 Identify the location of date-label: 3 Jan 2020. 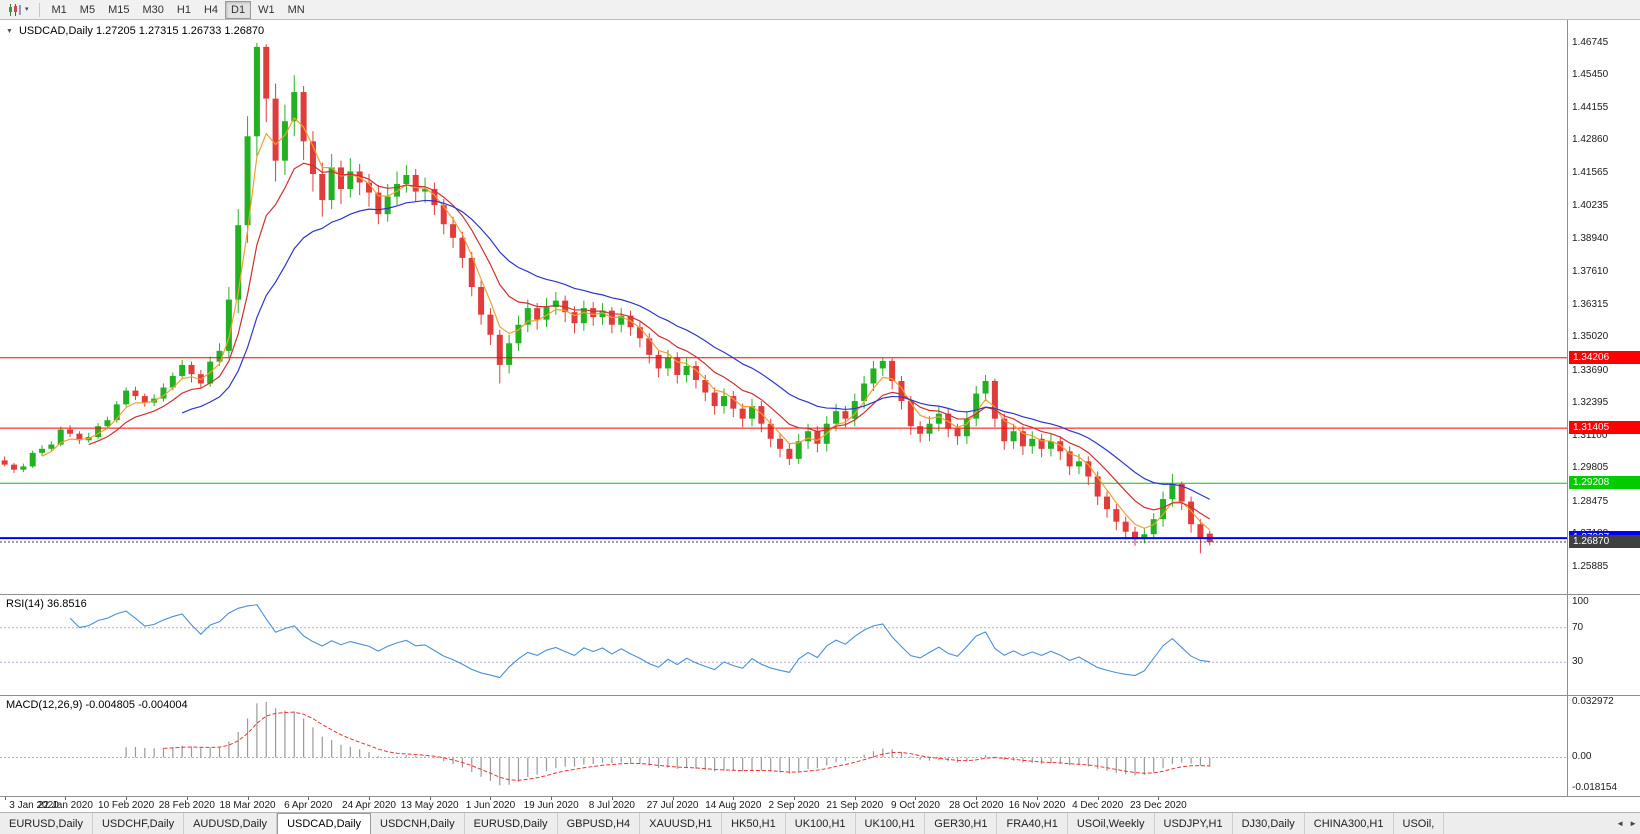
(34, 805).